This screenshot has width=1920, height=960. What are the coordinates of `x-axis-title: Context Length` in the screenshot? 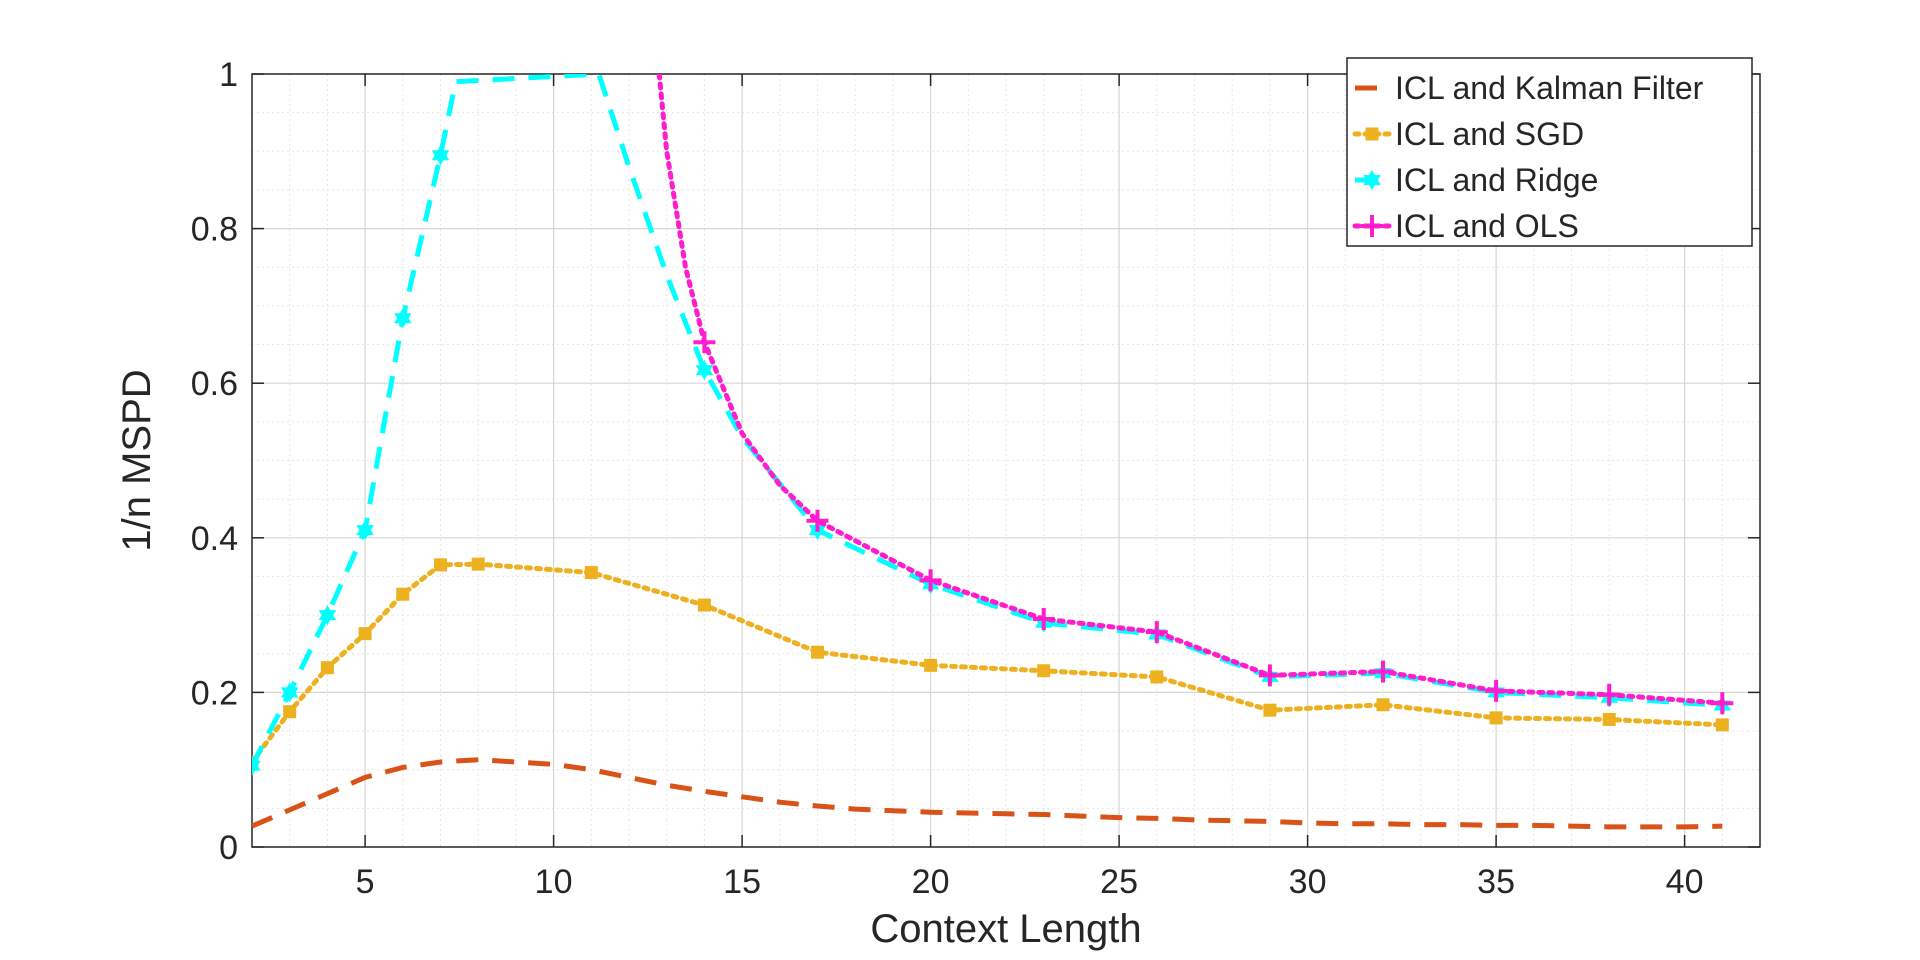 It's located at (1005, 929).